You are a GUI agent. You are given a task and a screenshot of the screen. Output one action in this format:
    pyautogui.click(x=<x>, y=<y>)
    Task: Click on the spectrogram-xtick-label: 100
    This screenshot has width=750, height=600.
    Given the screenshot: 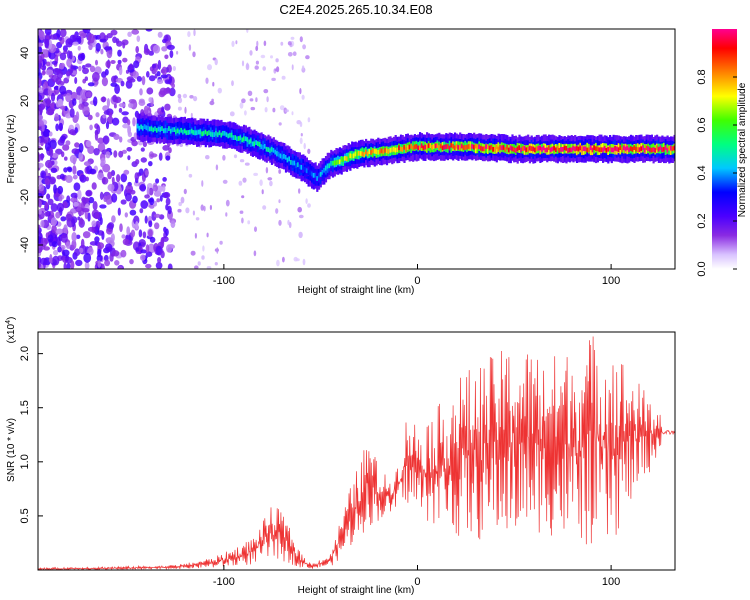 What is the action you would take?
    pyautogui.click(x=611, y=281)
    